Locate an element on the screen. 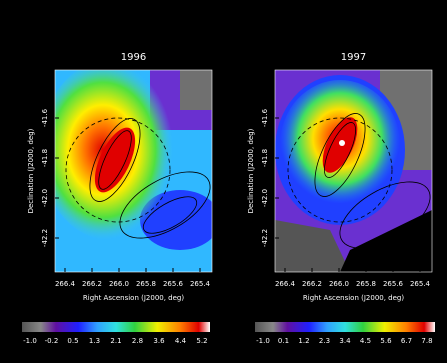  panel-title: 1997 is located at coordinates (353, 57).